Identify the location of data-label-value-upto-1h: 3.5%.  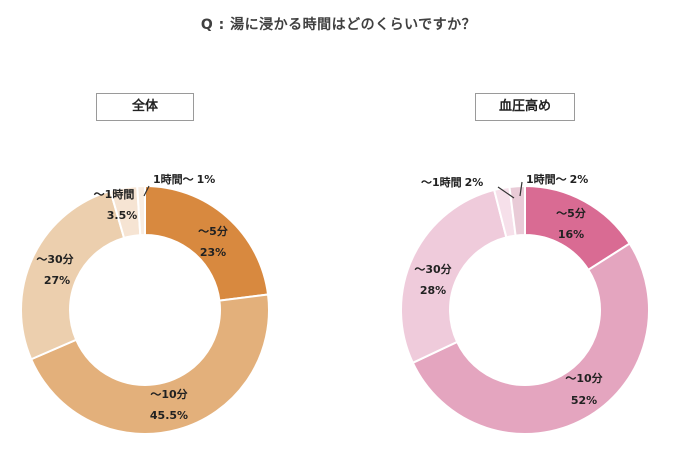
(122, 215).